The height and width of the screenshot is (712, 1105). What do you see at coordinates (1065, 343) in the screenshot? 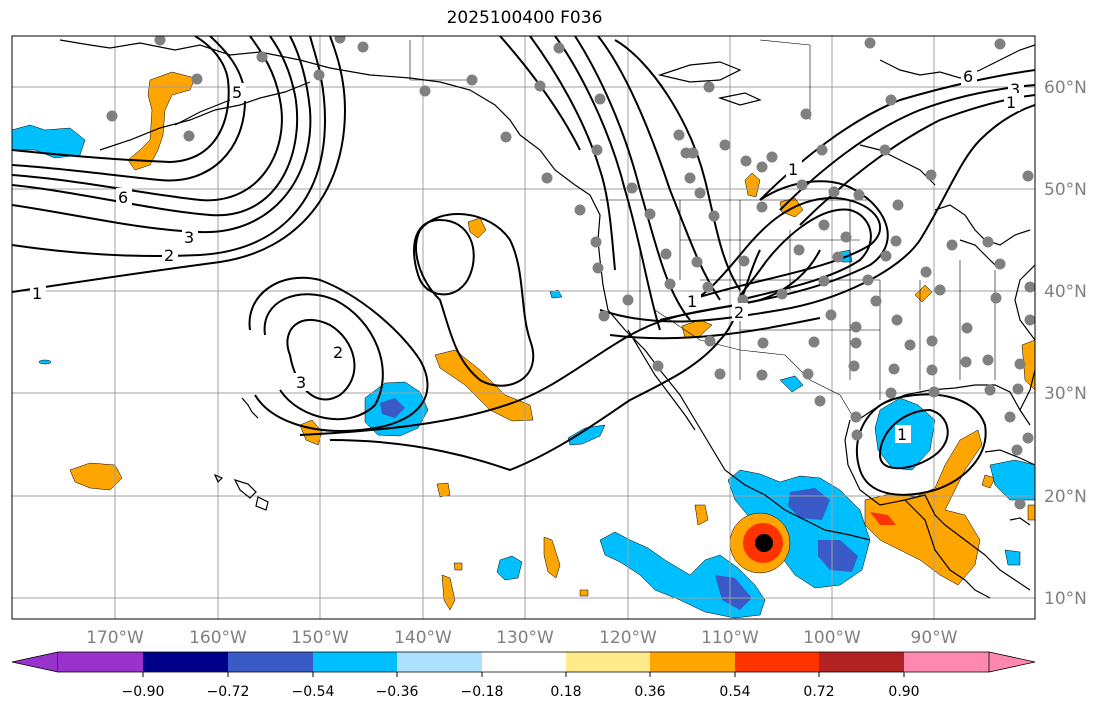
I see `latitude-labels: 60°N 50°N 40°N 30°N 20°N 10°N` at bounding box center [1065, 343].